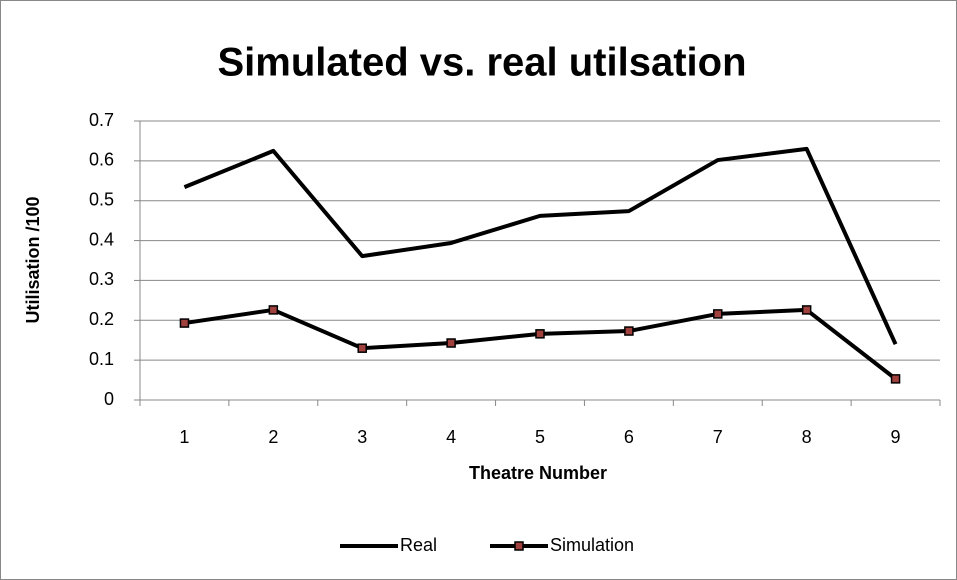 This screenshot has width=957, height=580. I want to click on x-tick-label: 2, so click(273, 437).